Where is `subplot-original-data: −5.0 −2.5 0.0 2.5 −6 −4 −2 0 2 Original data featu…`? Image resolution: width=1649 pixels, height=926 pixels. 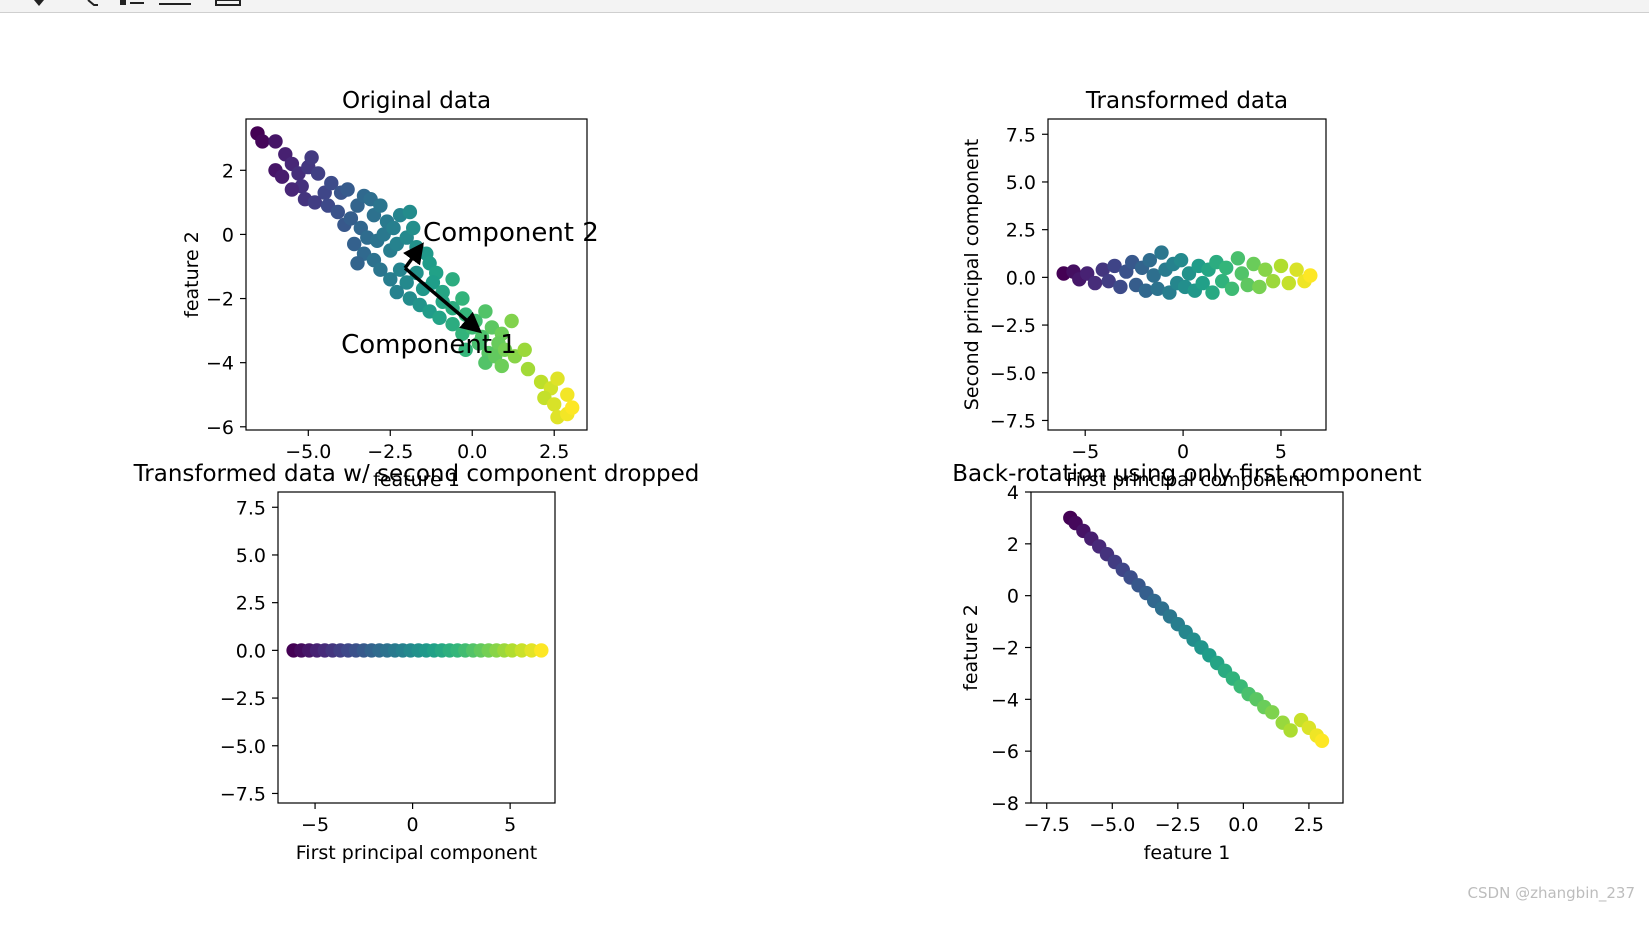 subplot-original-data: −5.0 −2.5 0.0 2.5 −6 −4 −2 0 2 Original data featu… is located at coordinates (390, 289).